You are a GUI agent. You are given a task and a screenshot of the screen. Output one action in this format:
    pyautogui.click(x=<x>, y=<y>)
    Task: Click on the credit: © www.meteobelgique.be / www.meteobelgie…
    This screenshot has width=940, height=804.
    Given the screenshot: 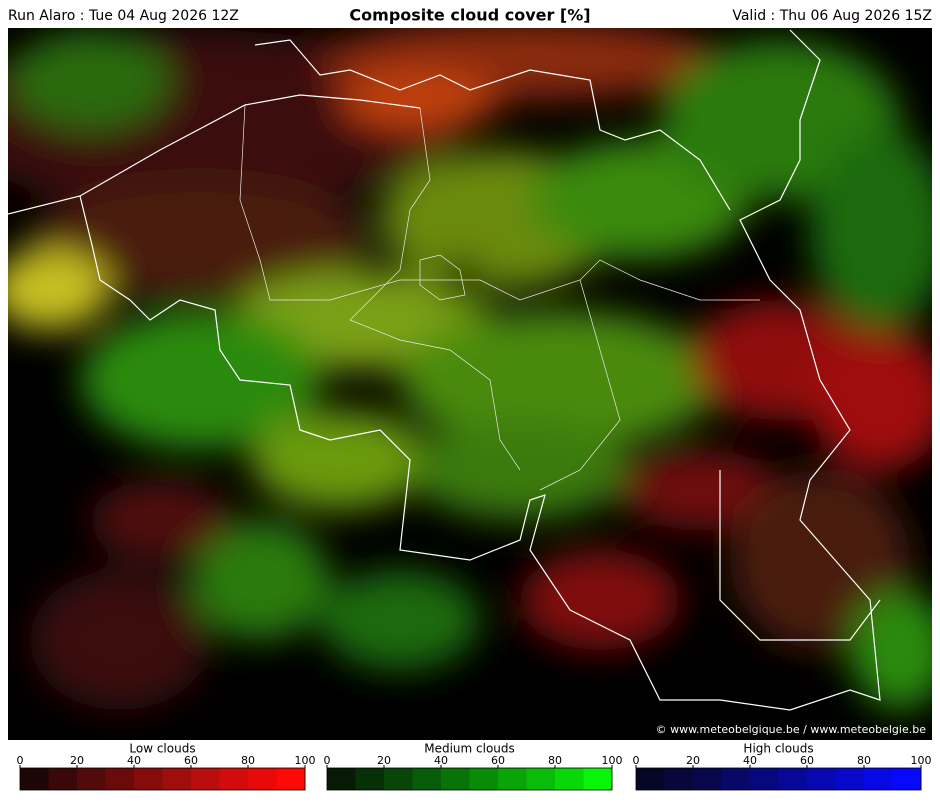 What is the action you would take?
    pyautogui.click(x=791, y=729)
    